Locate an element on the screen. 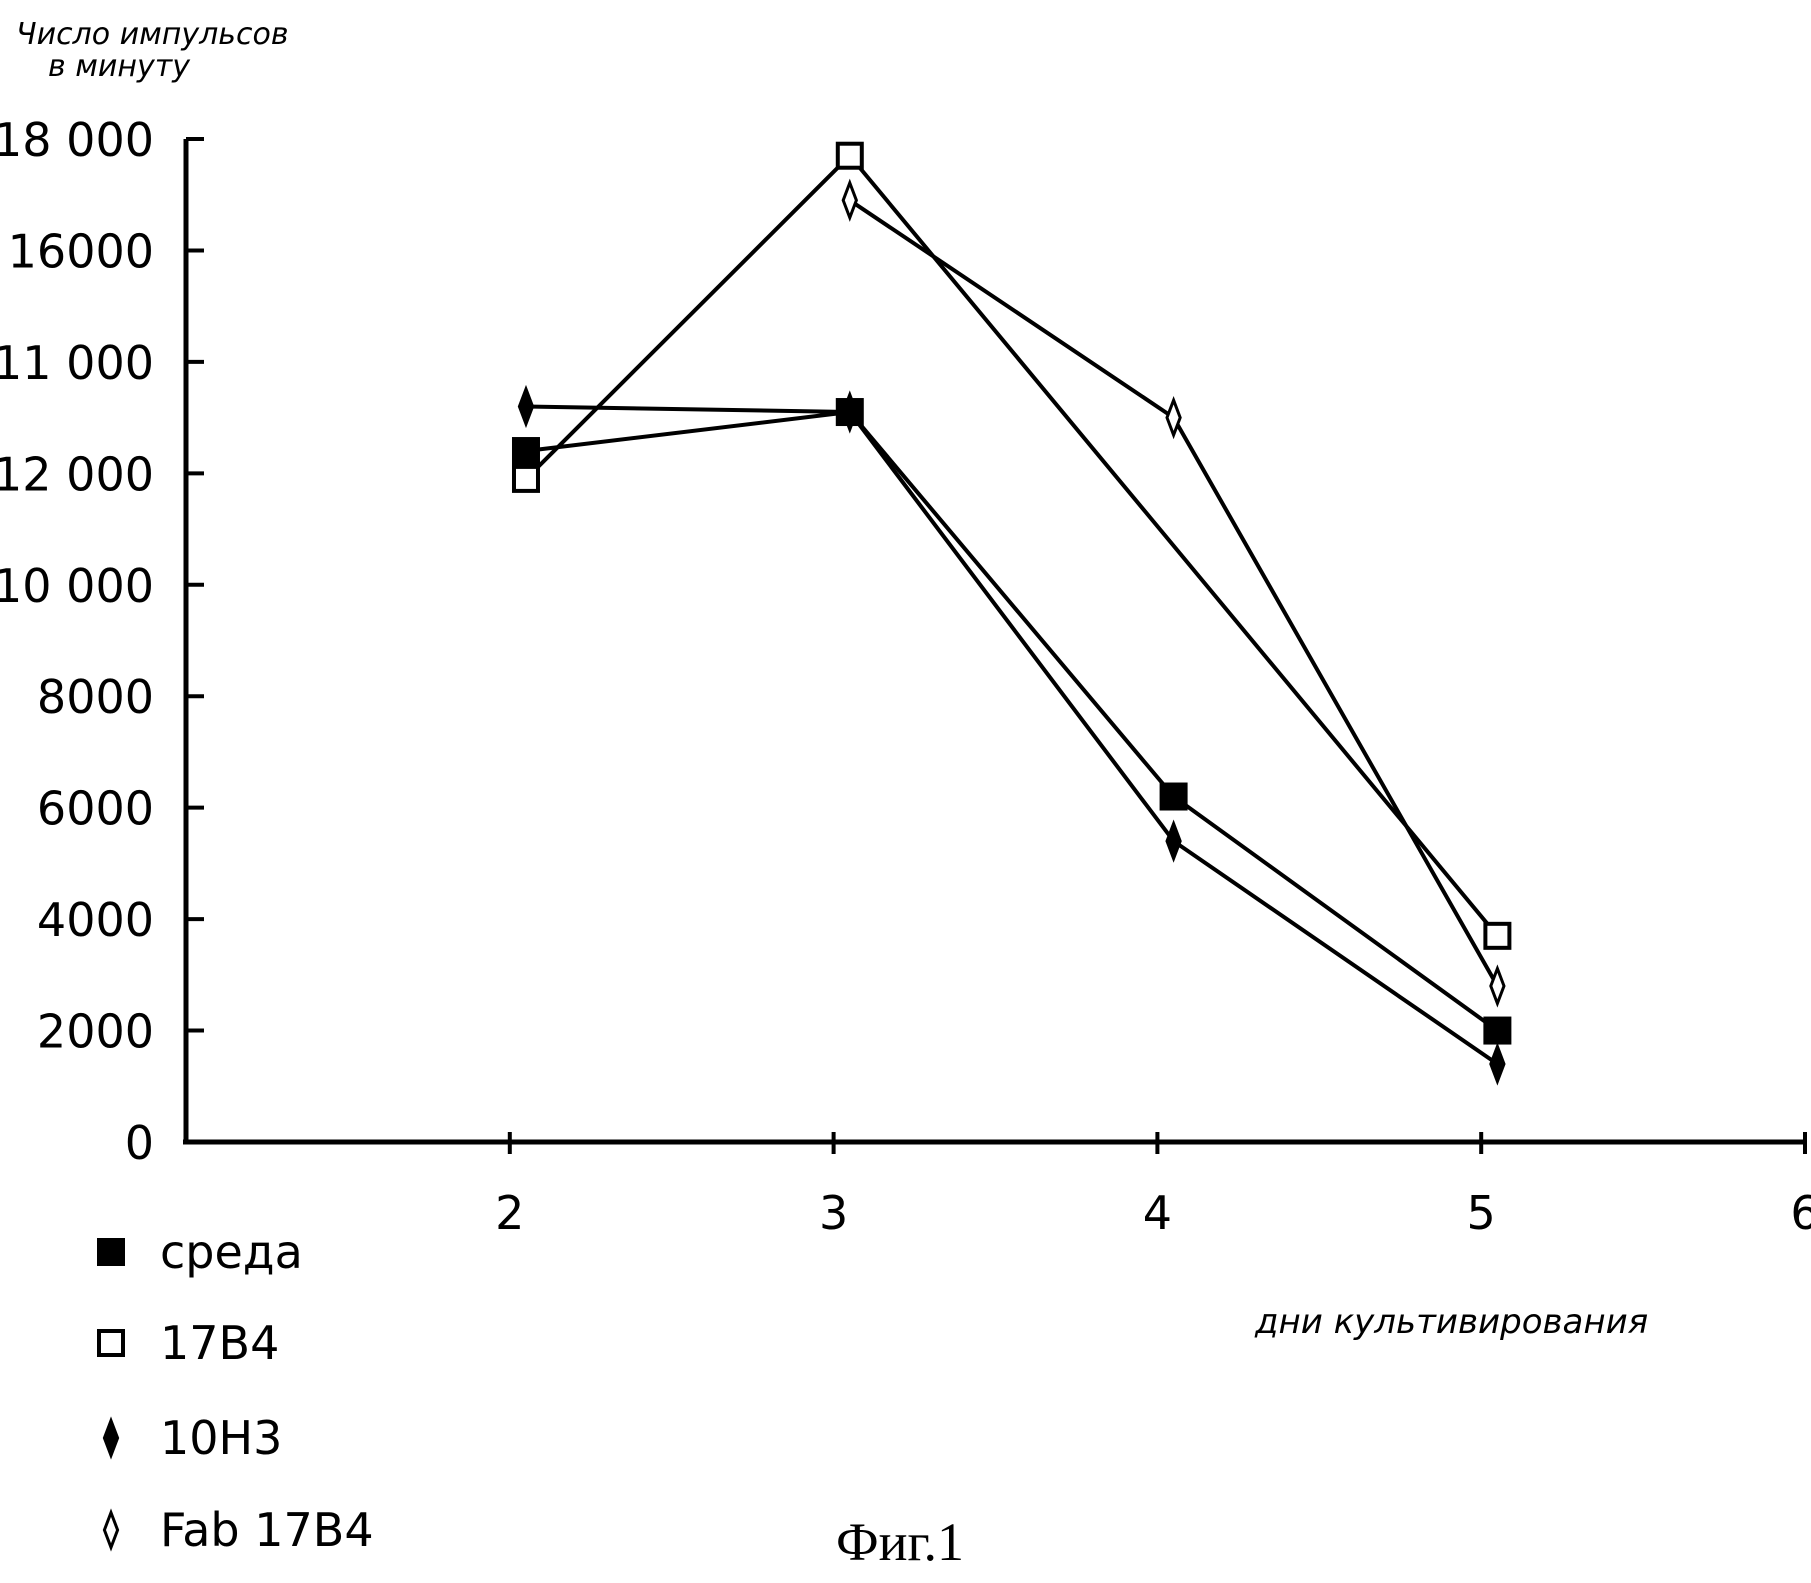 This screenshot has width=1811, height=1583. x-tick-label: 2 is located at coordinates (509, 1213).